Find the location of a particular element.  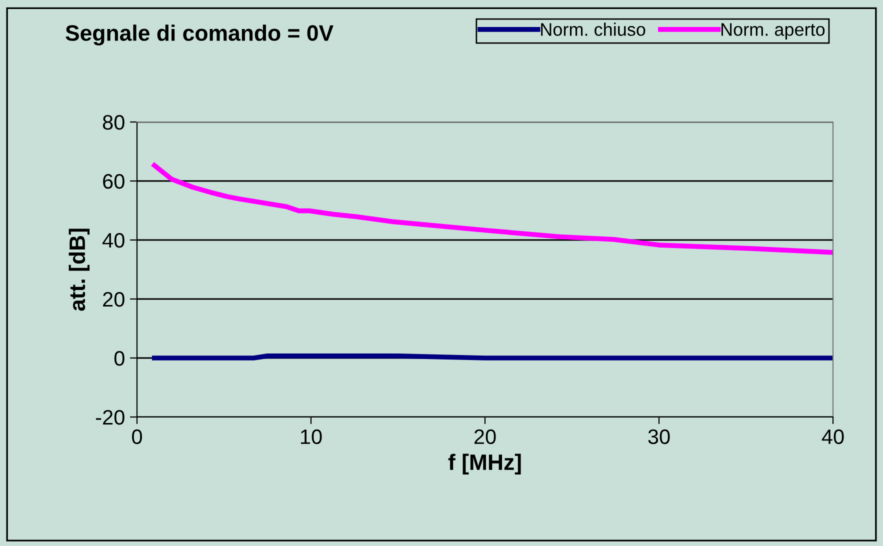

legend-label: Norm. chiuso is located at coordinates (593, 29).